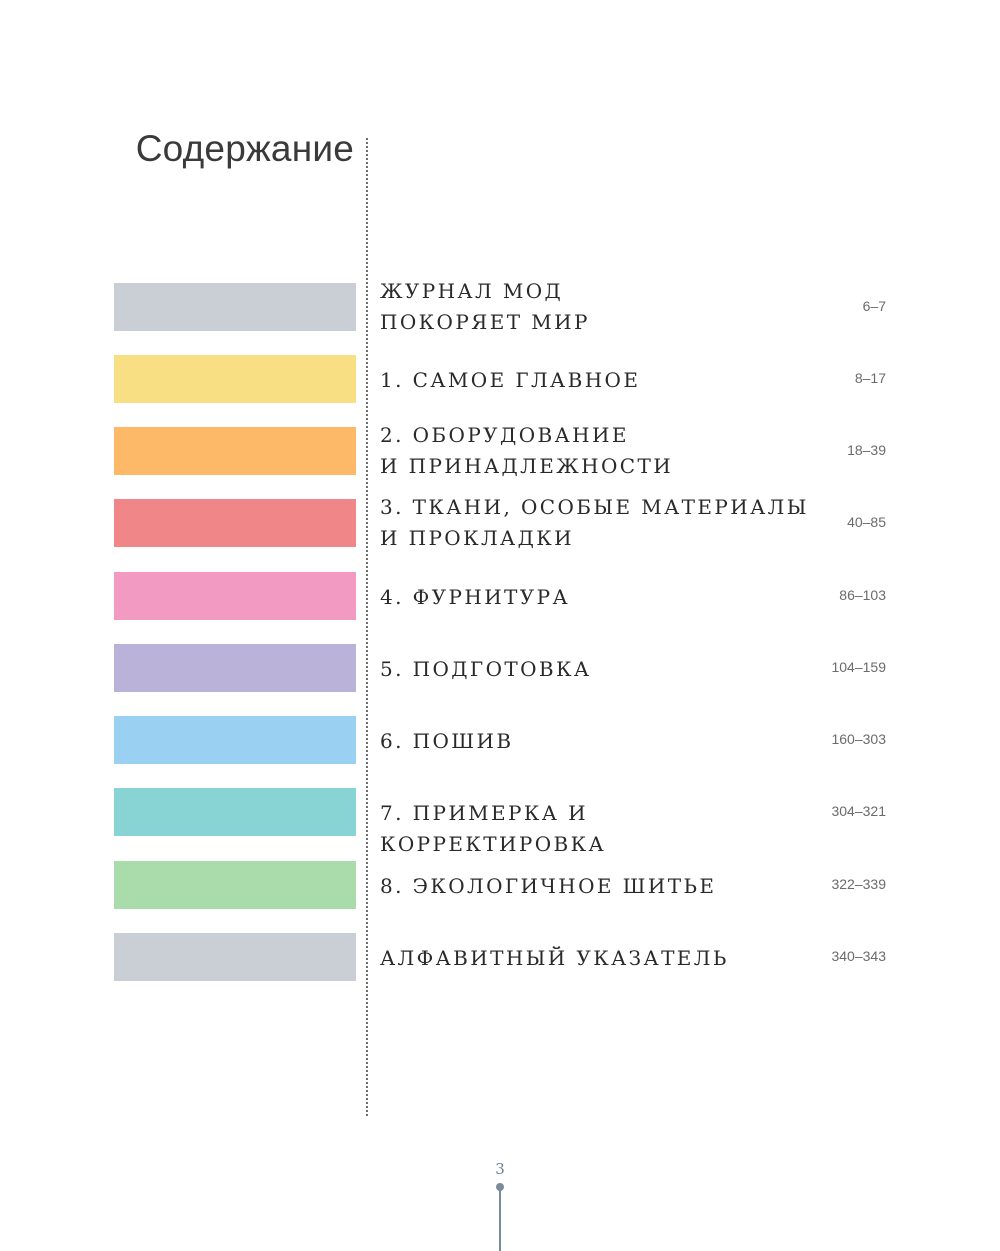 This screenshot has width=1000, height=1251. I want to click on chapter-page-range: 340–343, so click(858, 956).